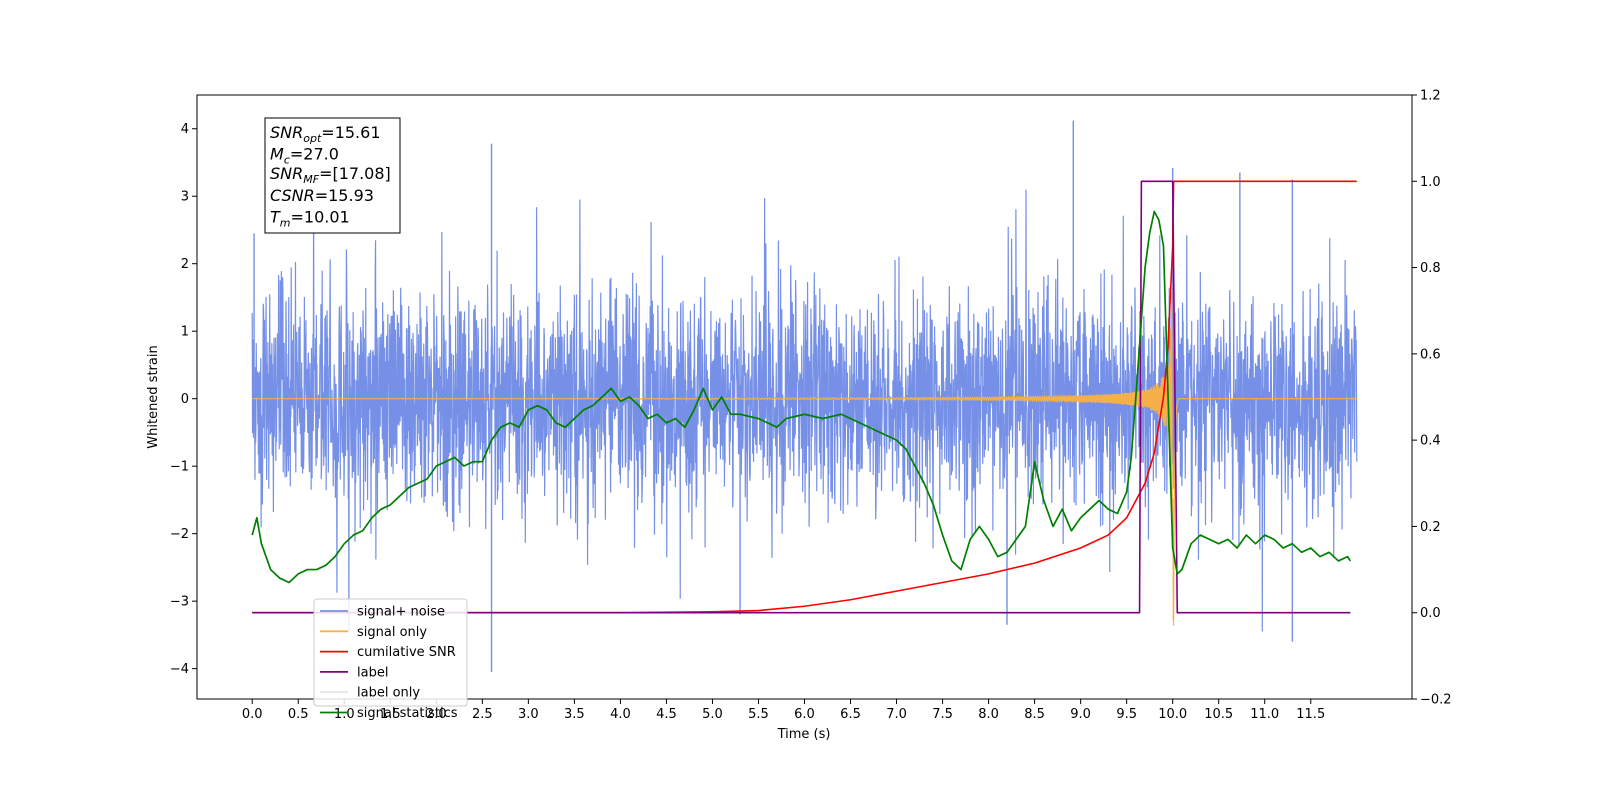 This screenshot has width=1600, height=800. I want to click on x-tick-label: 3.5, so click(574, 714).